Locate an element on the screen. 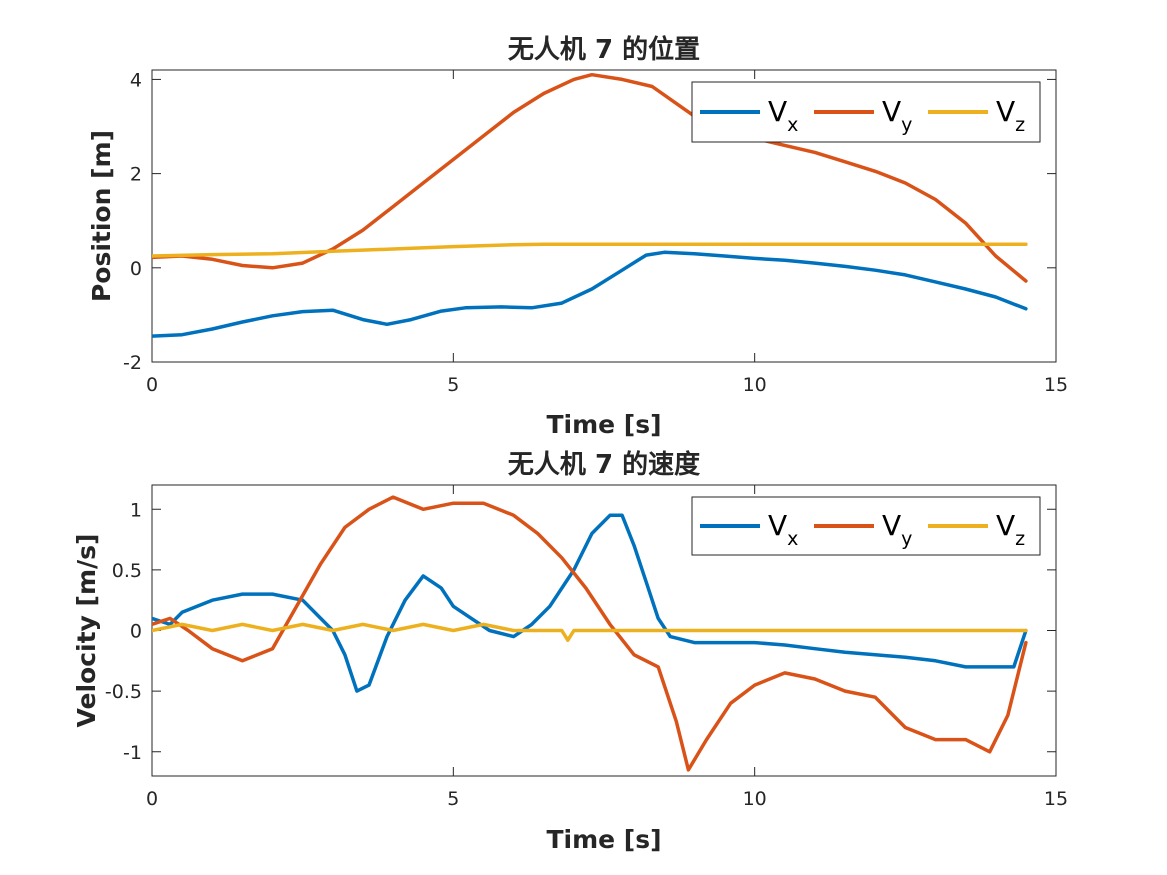  series-line-vx is located at coordinates (590, 294).